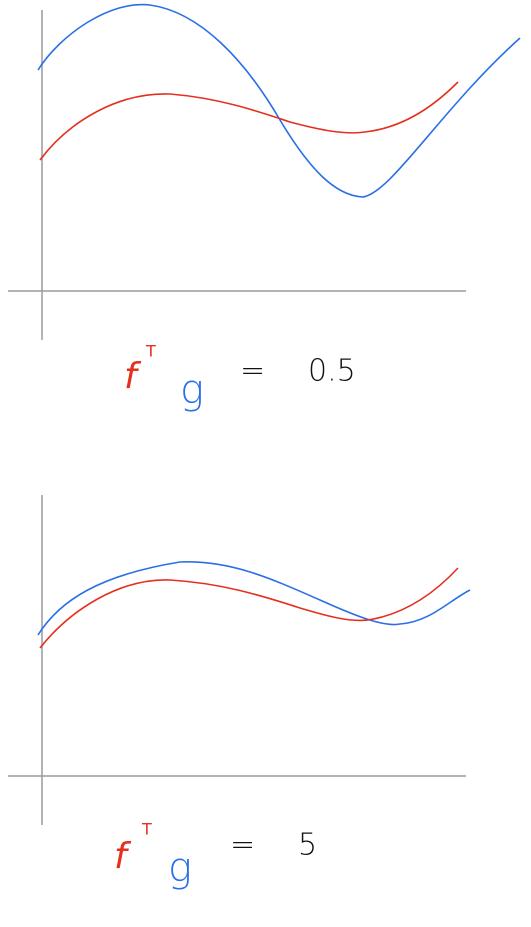  What do you see at coordinates (332, 371) in the screenshot?
I see `value: 0.5` at bounding box center [332, 371].